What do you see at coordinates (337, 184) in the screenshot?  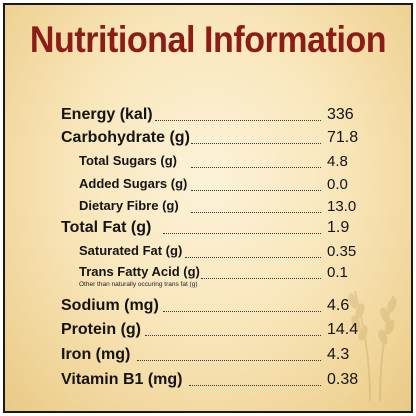 I see `nutrient-value: 0.0` at bounding box center [337, 184].